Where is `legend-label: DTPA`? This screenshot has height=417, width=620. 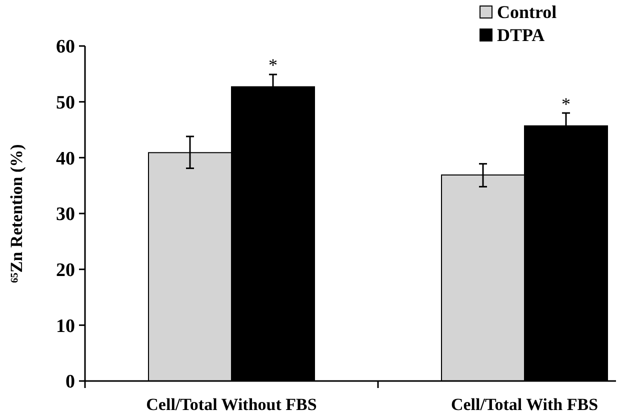 legend-label: DTPA is located at coordinates (521, 35).